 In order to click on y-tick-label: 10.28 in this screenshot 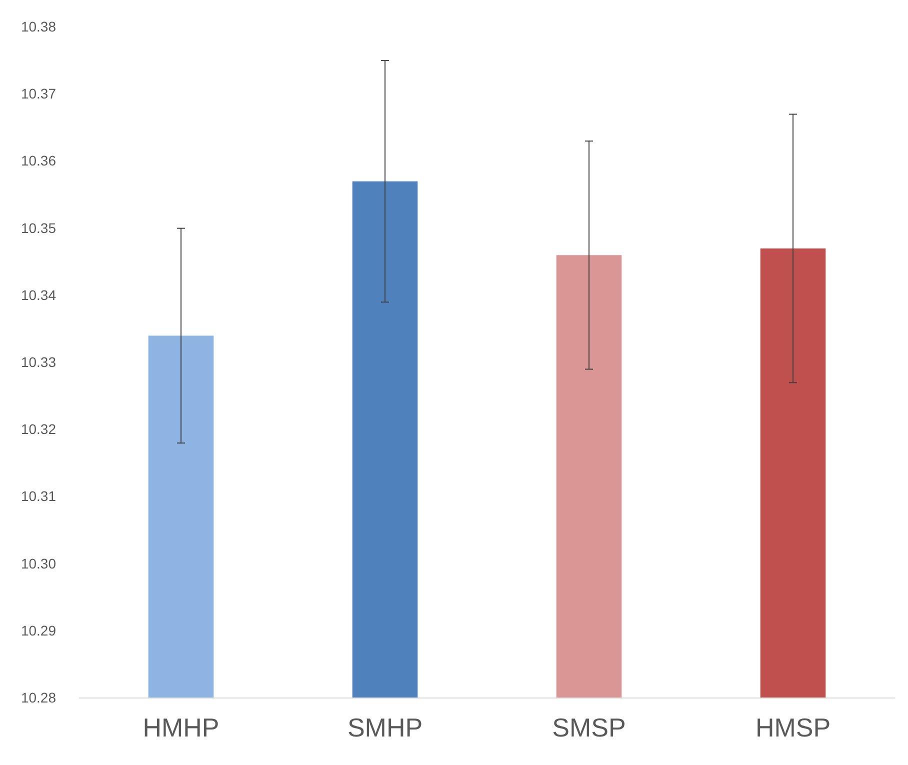, I will do `click(38, 697)`.